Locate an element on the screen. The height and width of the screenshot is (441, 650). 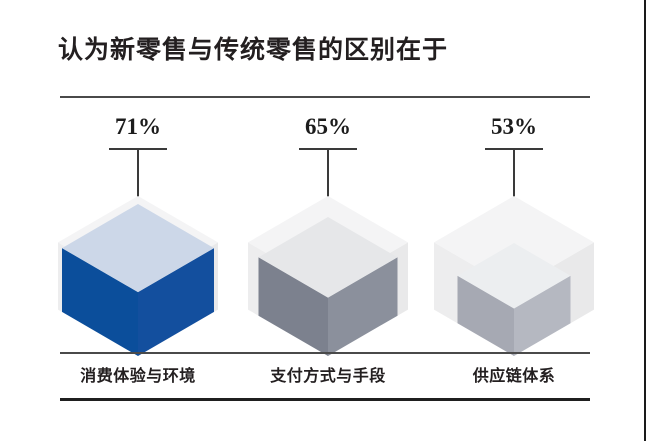
value-label-2: 53% is located at coordinates (514, 126).